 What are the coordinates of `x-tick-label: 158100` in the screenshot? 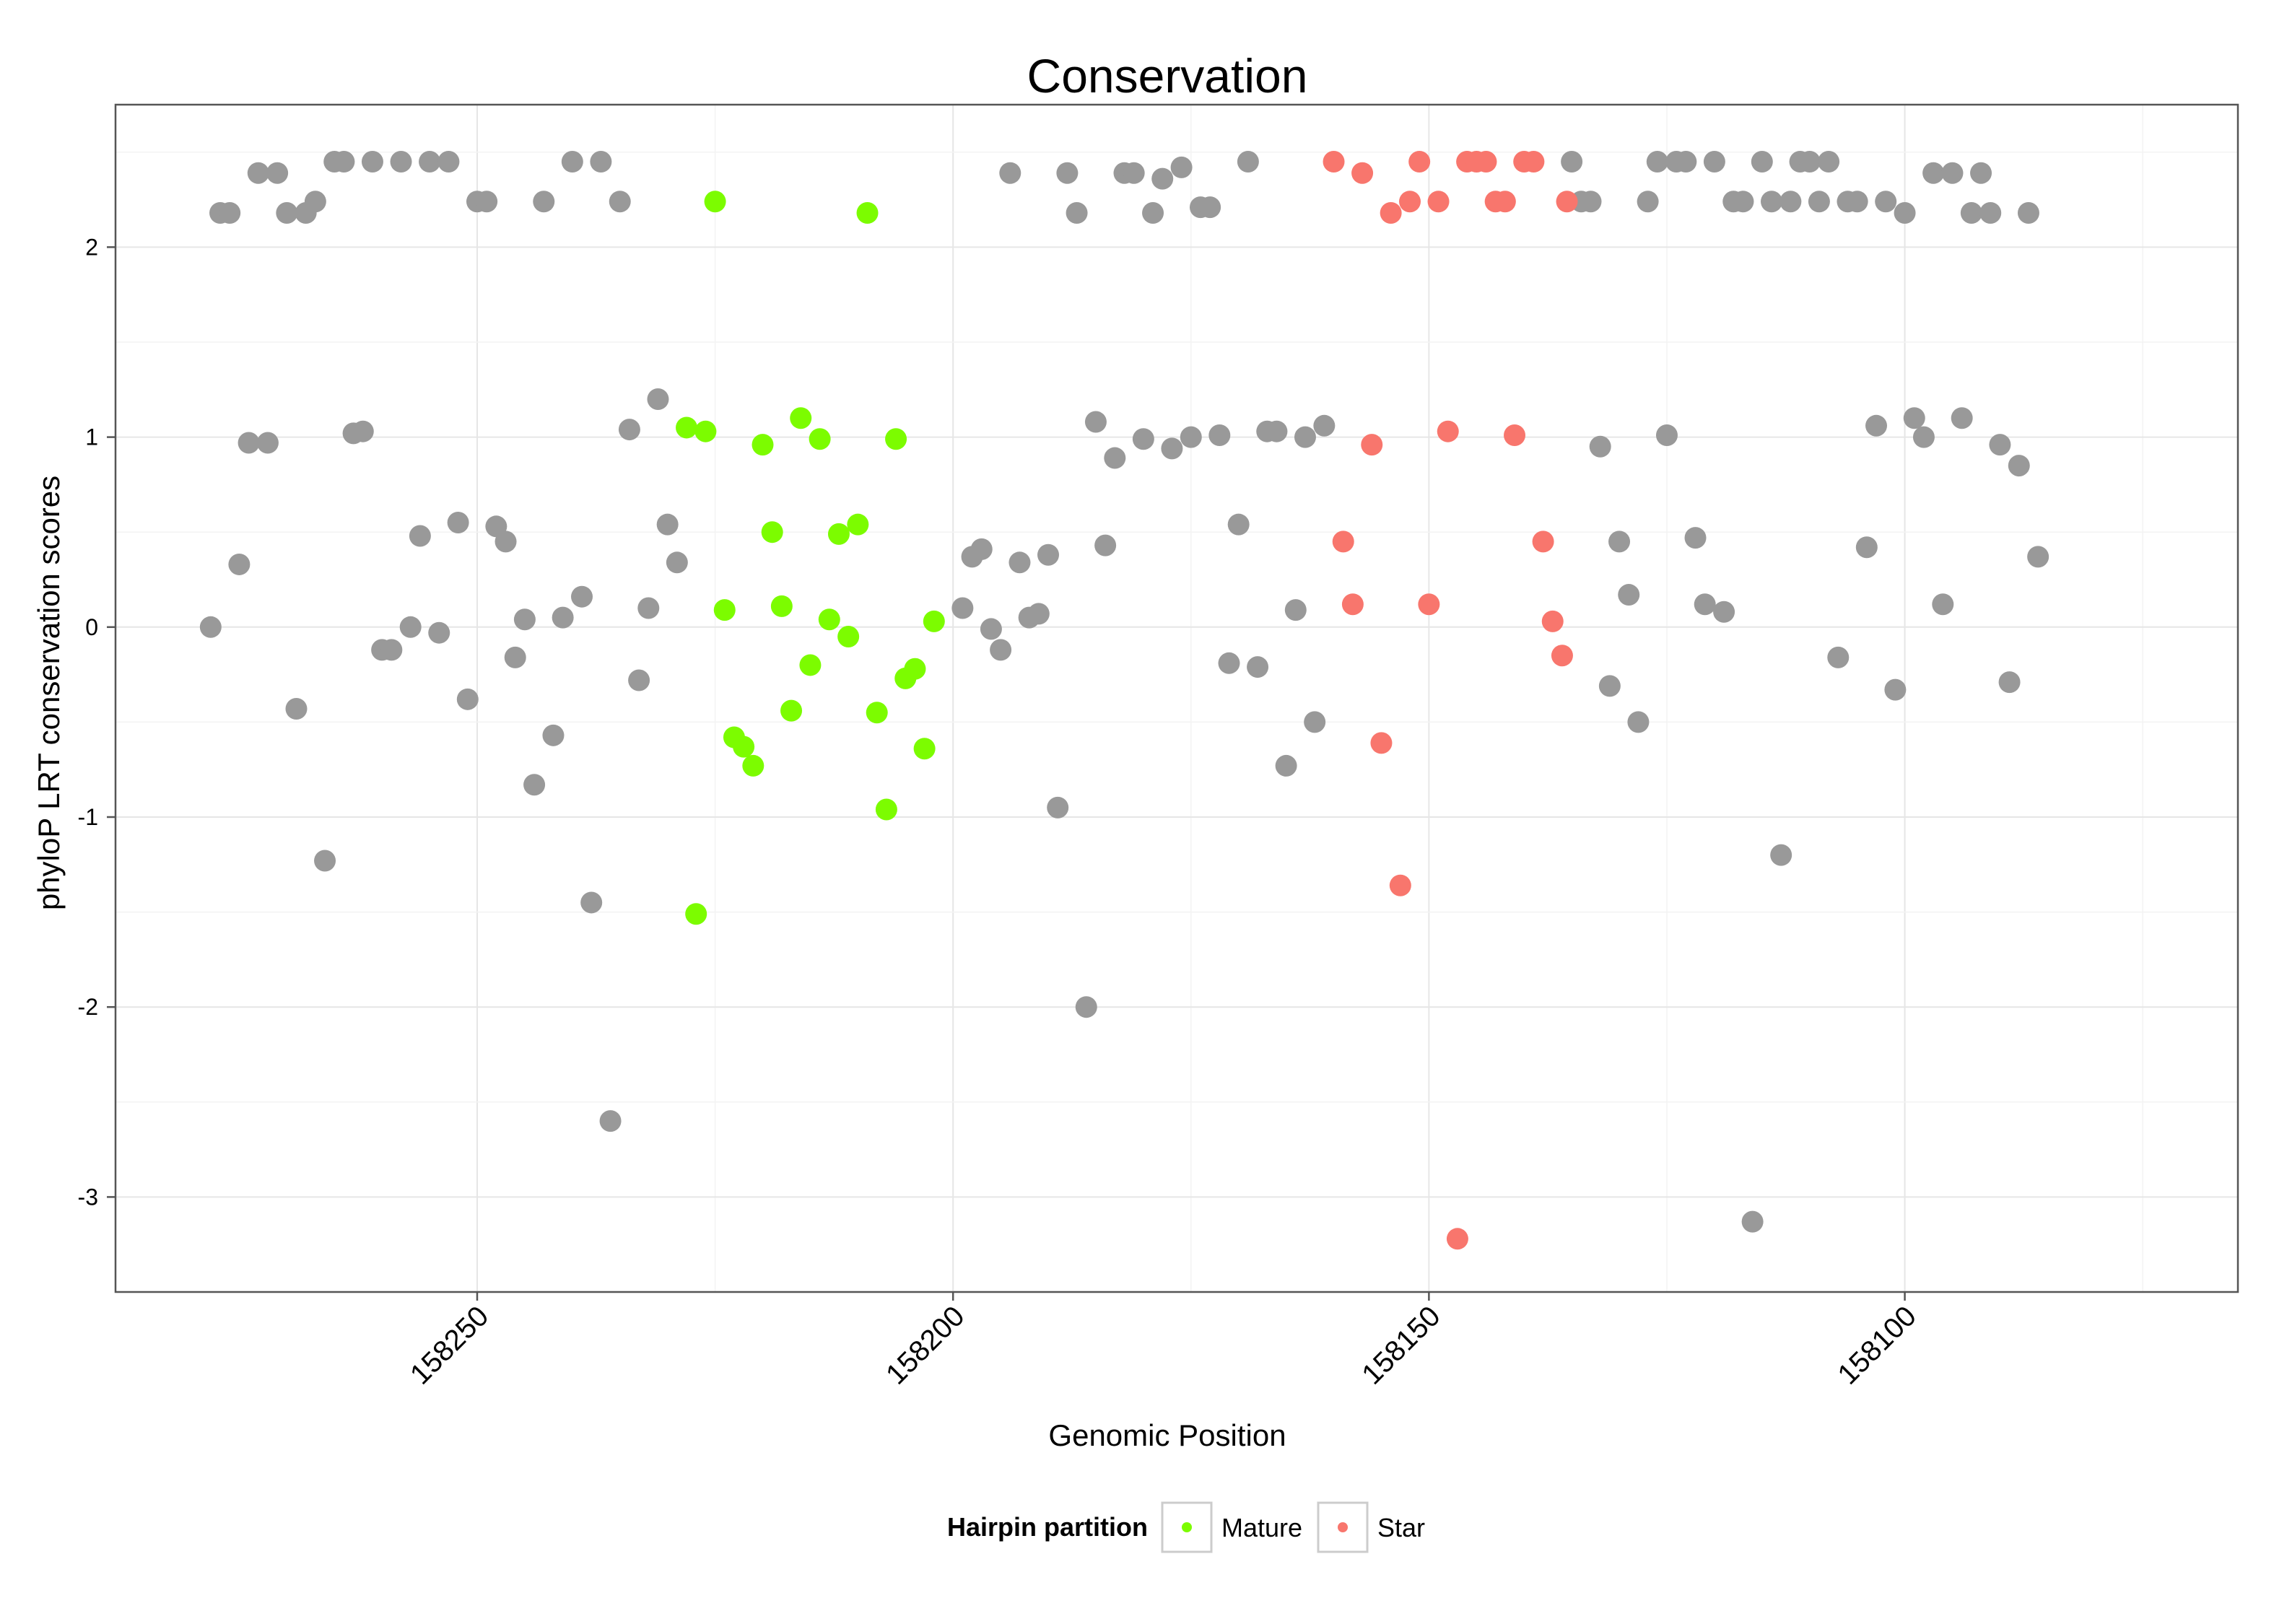 It's located at (1877, 1345).